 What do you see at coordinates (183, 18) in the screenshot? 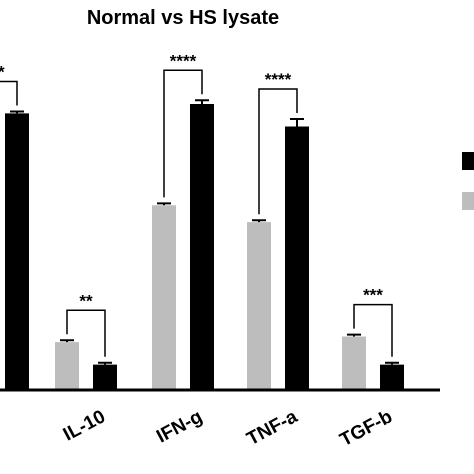
I see `chart-title: Normal vs HS lysate` at bounding box center [183, 18].